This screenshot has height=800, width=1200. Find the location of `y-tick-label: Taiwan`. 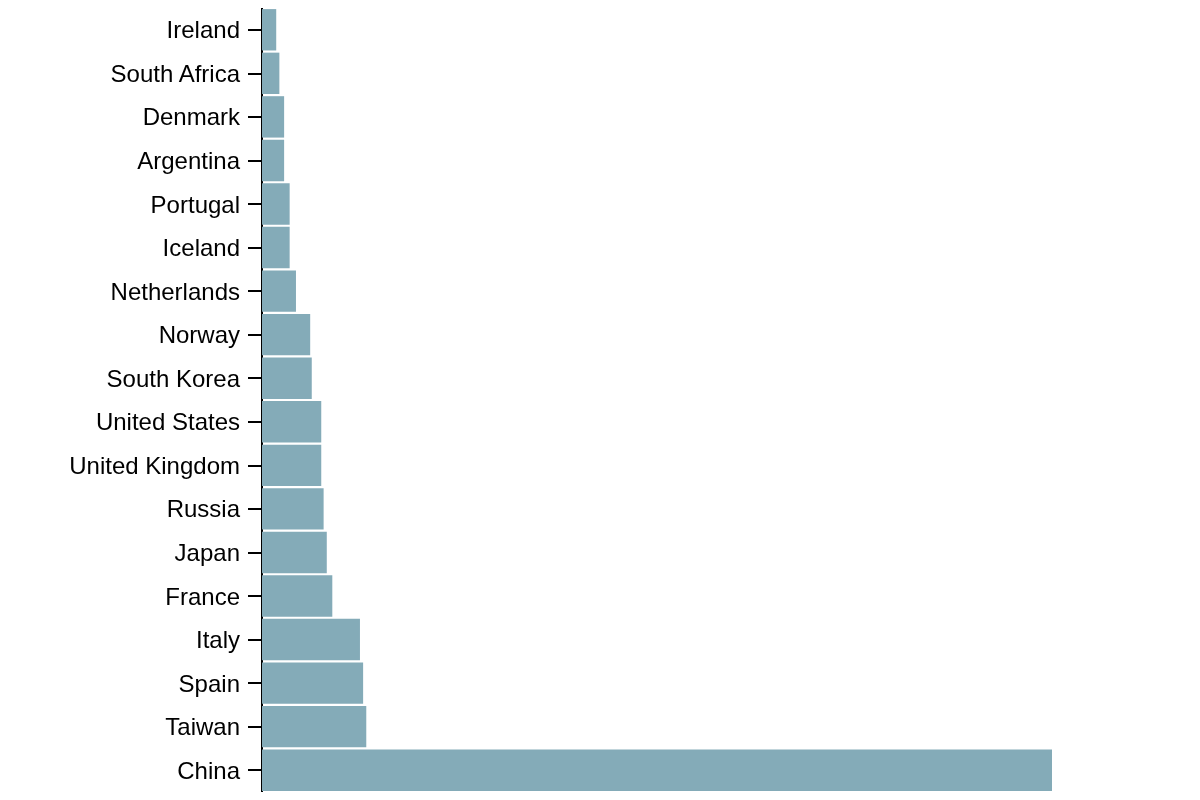

y-tick-label: Taiwan is located at coordinates (202, 727).